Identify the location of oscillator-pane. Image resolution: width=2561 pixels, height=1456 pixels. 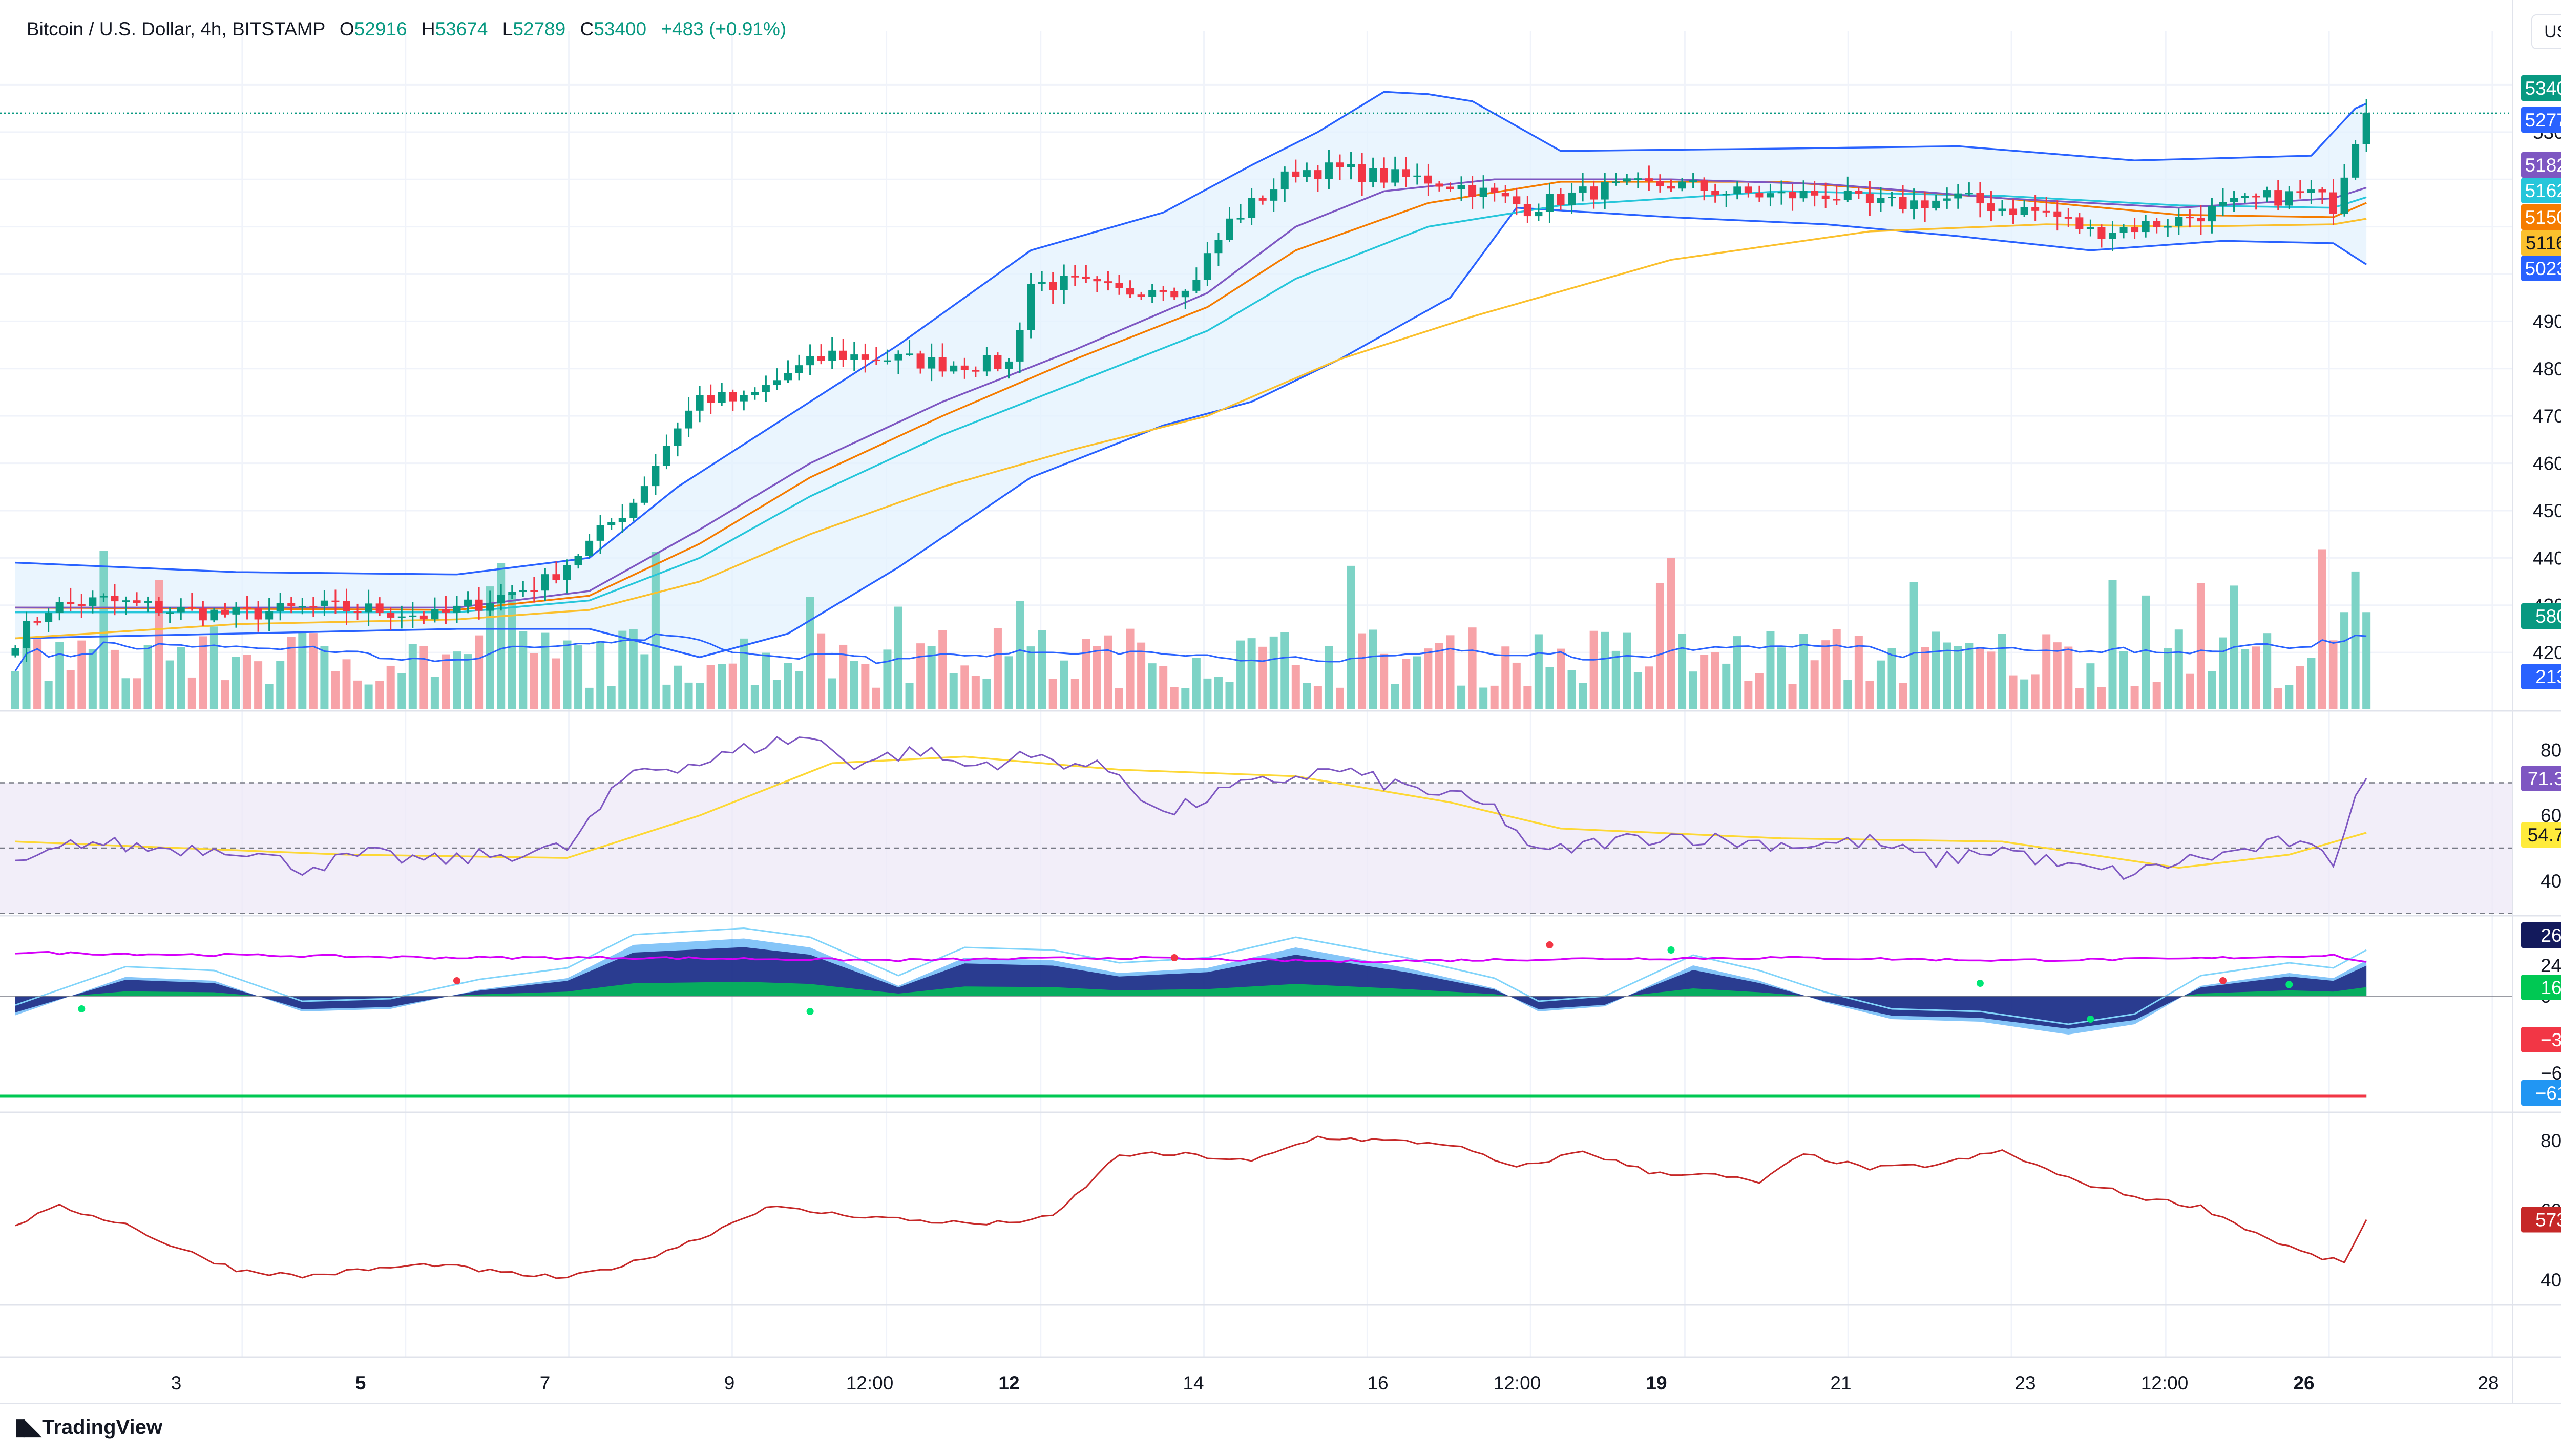
(1256, 1012).